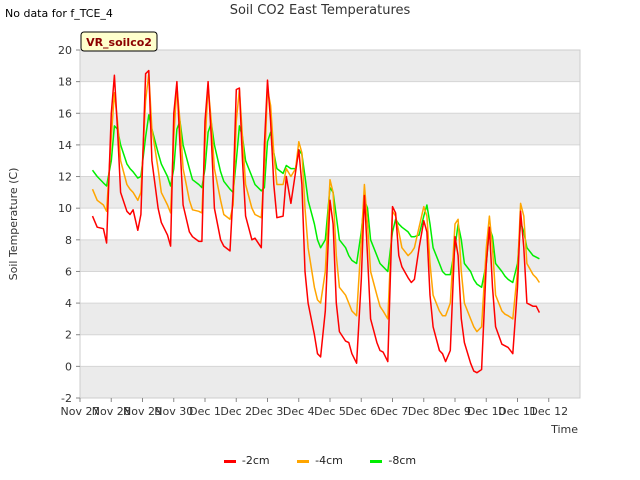 The image size is (640, 480). I want to click on y-tick-label: 10, so click(65, 208).